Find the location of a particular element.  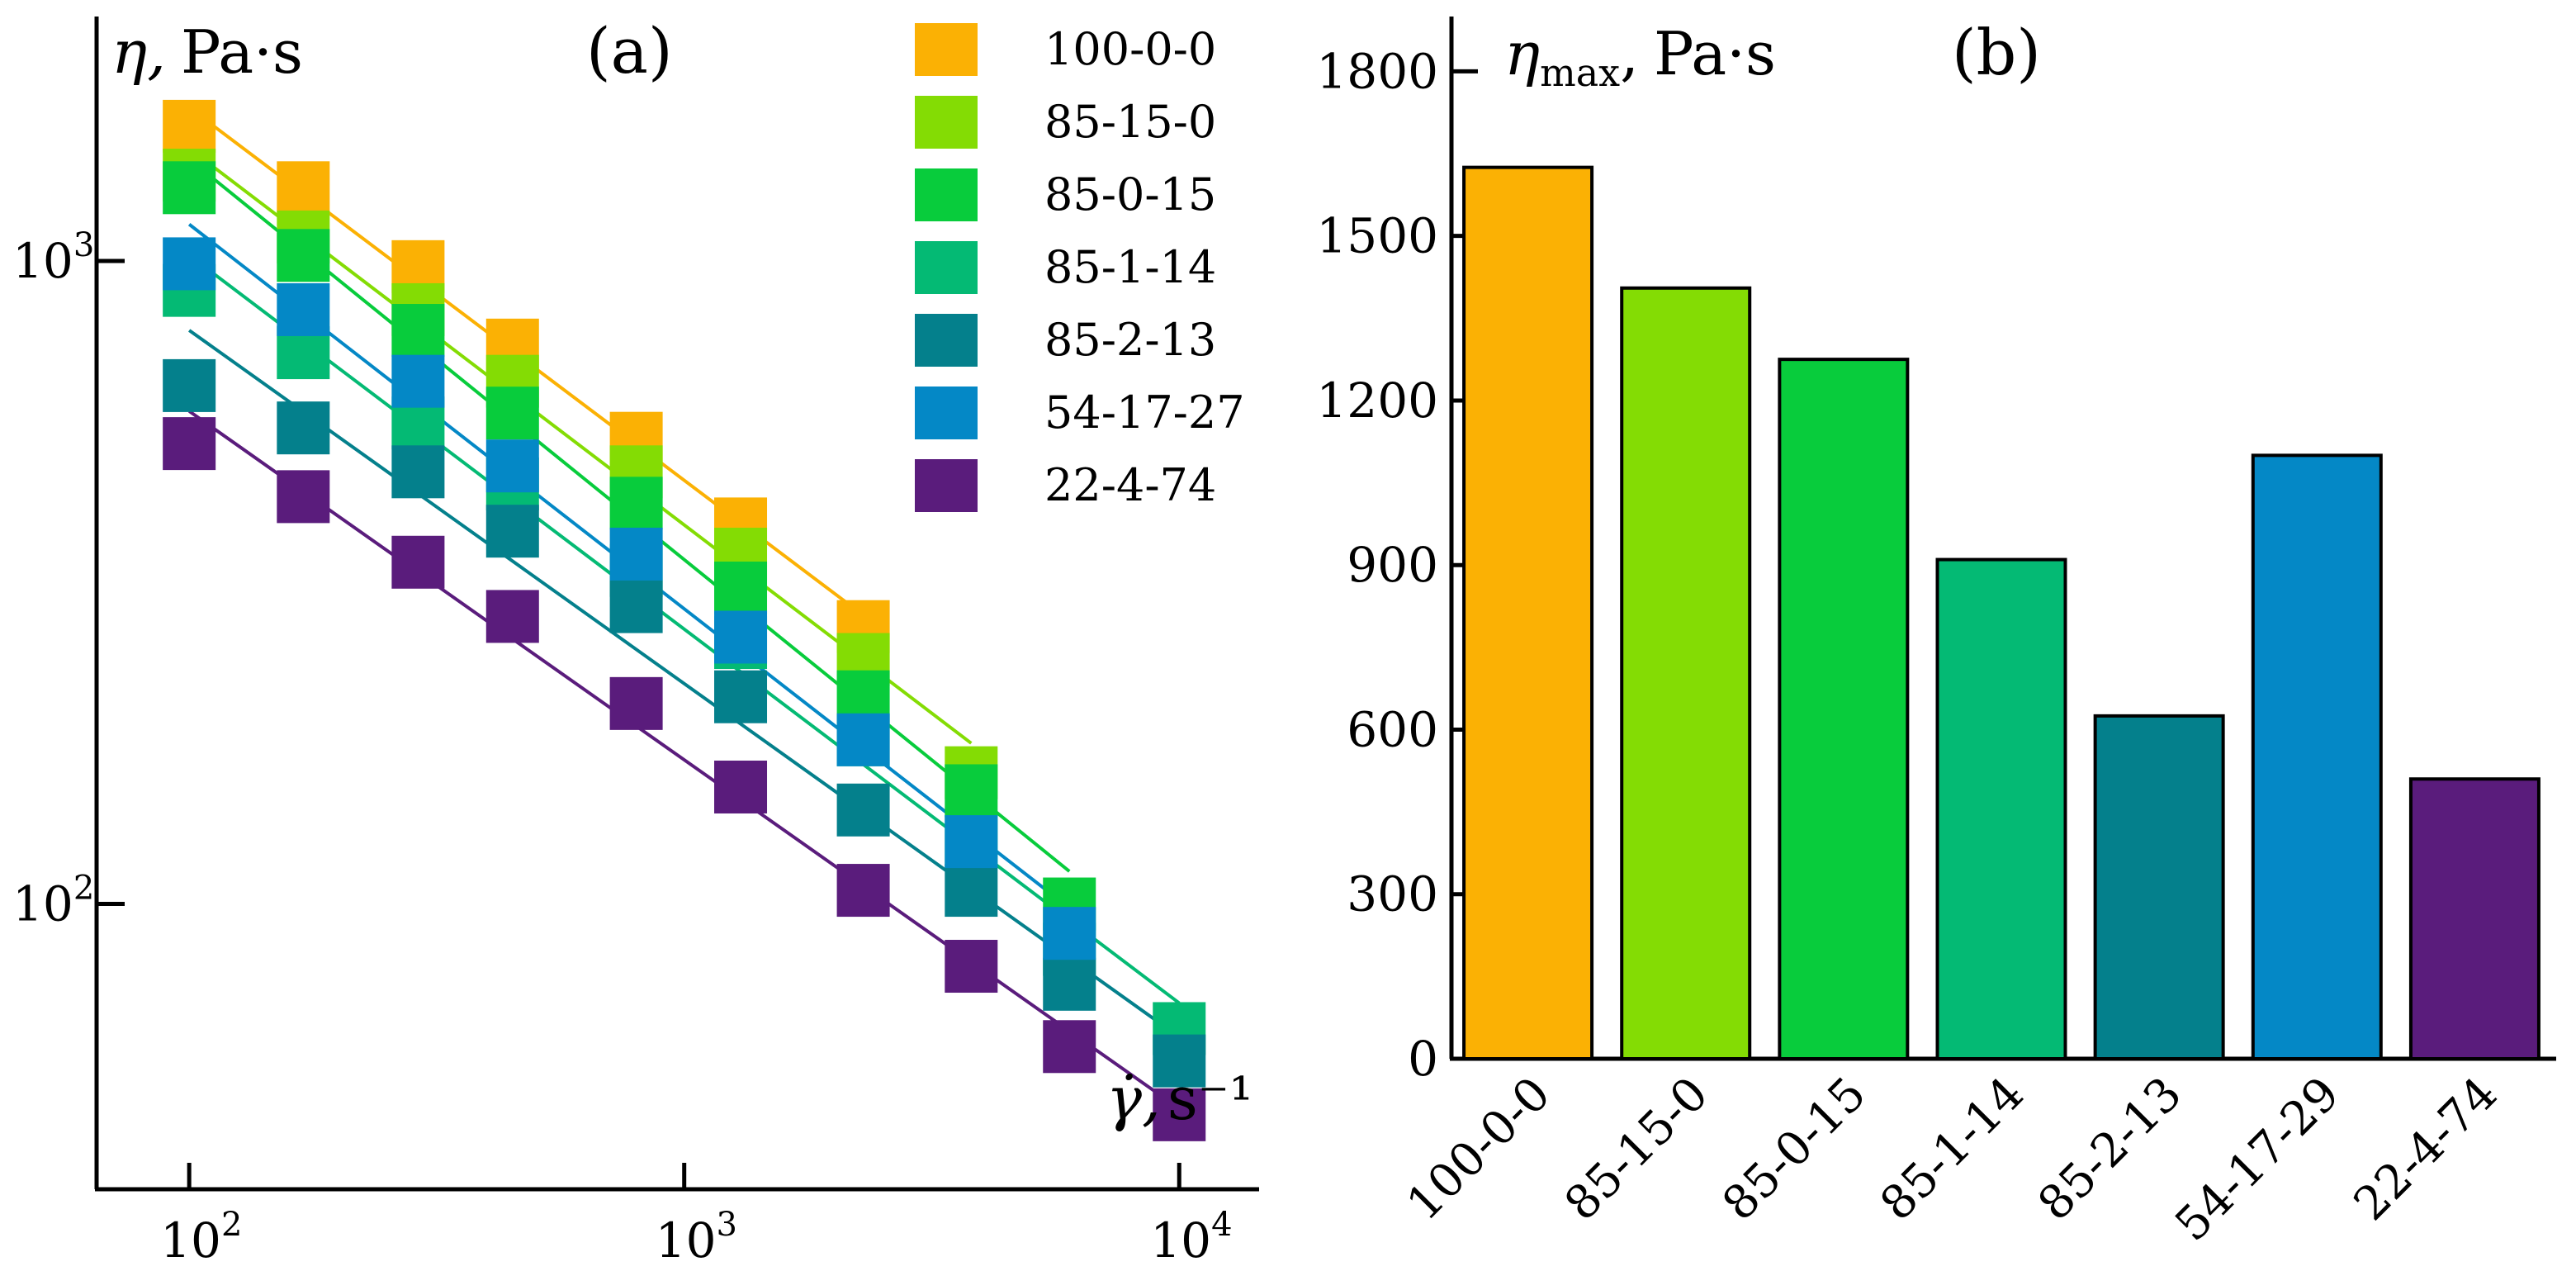

panel-b-y-tick-label: 1500 is located at coordinates (1377, 236).